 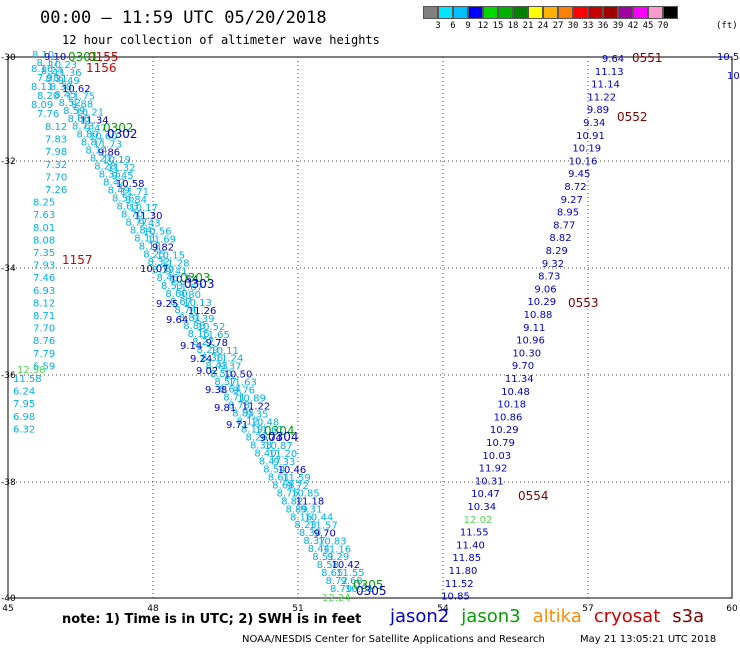 What do you see at coordinates (230, 367) in the screenshot?
I see `swath-label-b: 9.37` at bounding box center [230, 367].